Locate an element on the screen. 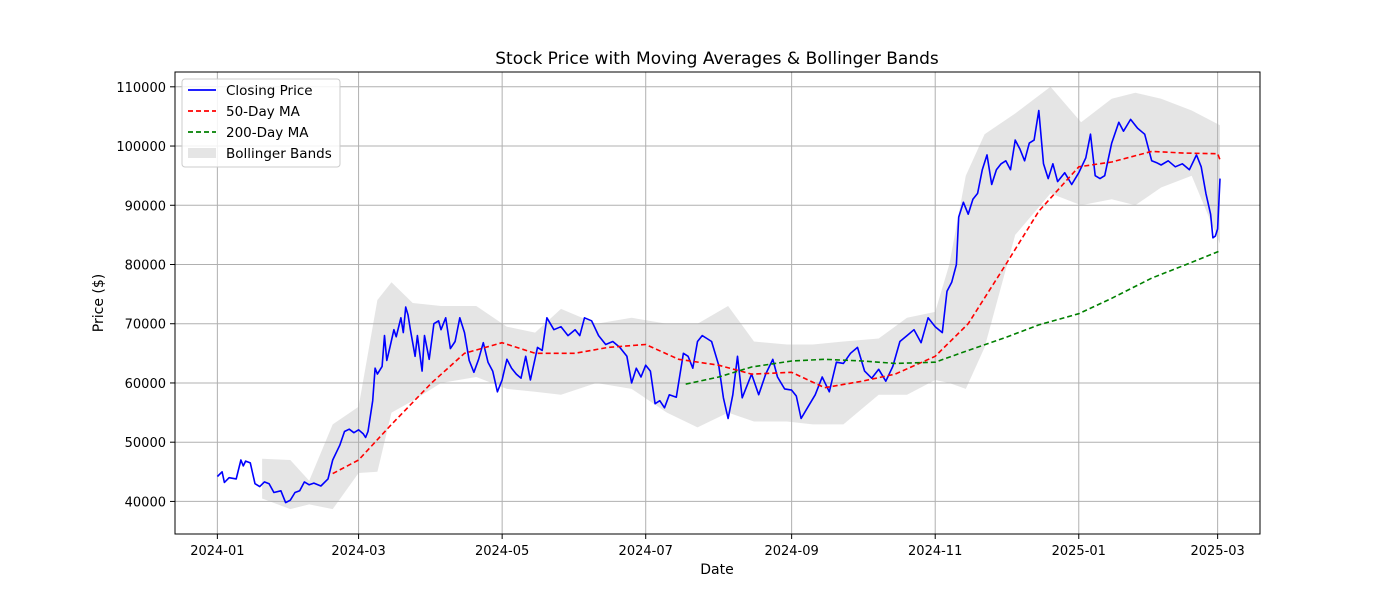 The image size is (1400, 600). x-tick-label: 2025-03 is located at coordinates (1217, 551).